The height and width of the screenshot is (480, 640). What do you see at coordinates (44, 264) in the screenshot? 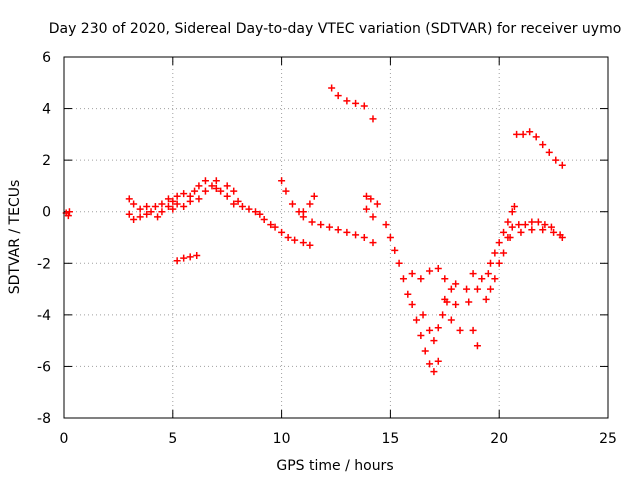
I see `y-tick-label: -2` at bounding box center [44, 264].